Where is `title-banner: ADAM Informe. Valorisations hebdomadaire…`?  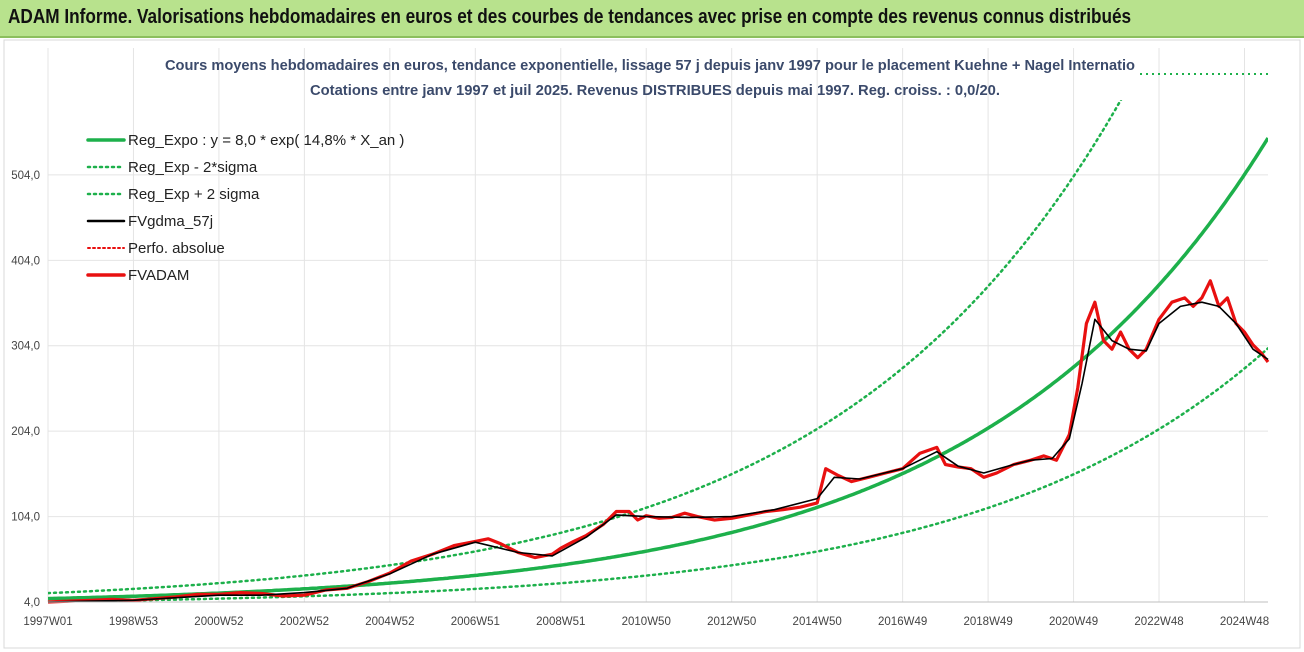 title-banner: ADAM Informe. Valorisations hebdomadaire… is located at coordinates (652, 19).